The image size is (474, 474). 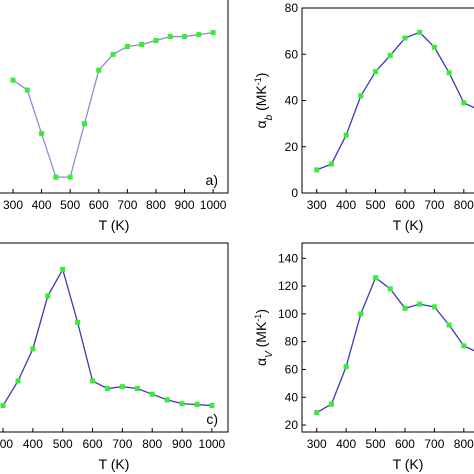 I want to click on y-axis-label-part: V, so click(x=269, y=354).